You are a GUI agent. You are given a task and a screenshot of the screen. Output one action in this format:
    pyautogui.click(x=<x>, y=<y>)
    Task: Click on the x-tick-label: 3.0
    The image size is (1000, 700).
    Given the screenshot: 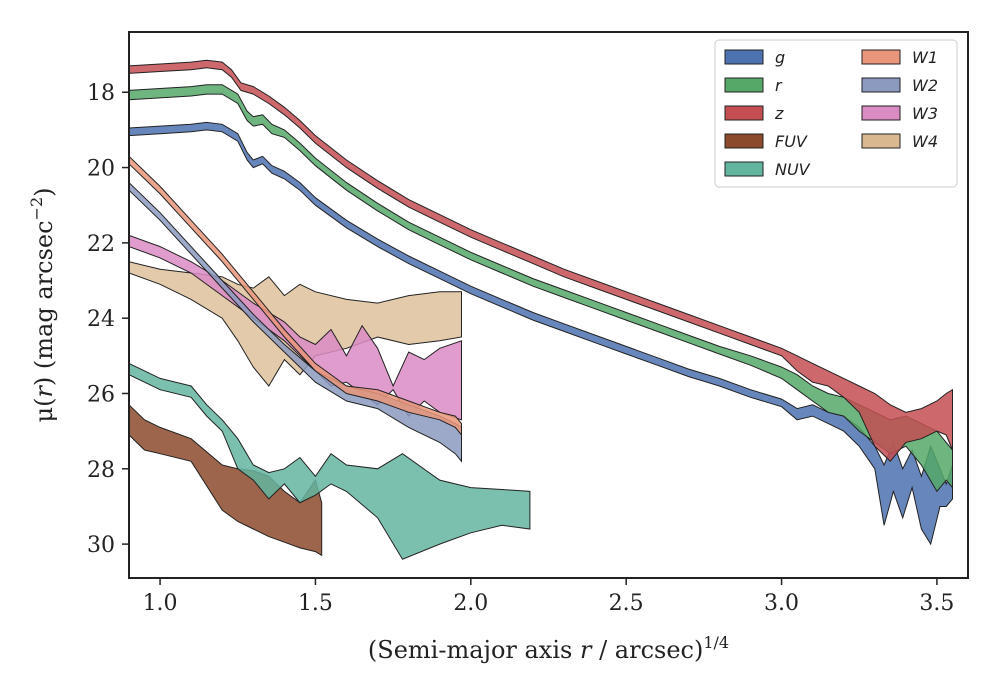 What is the action you would take?
    pyautogui.click(x=781, y=603)
    